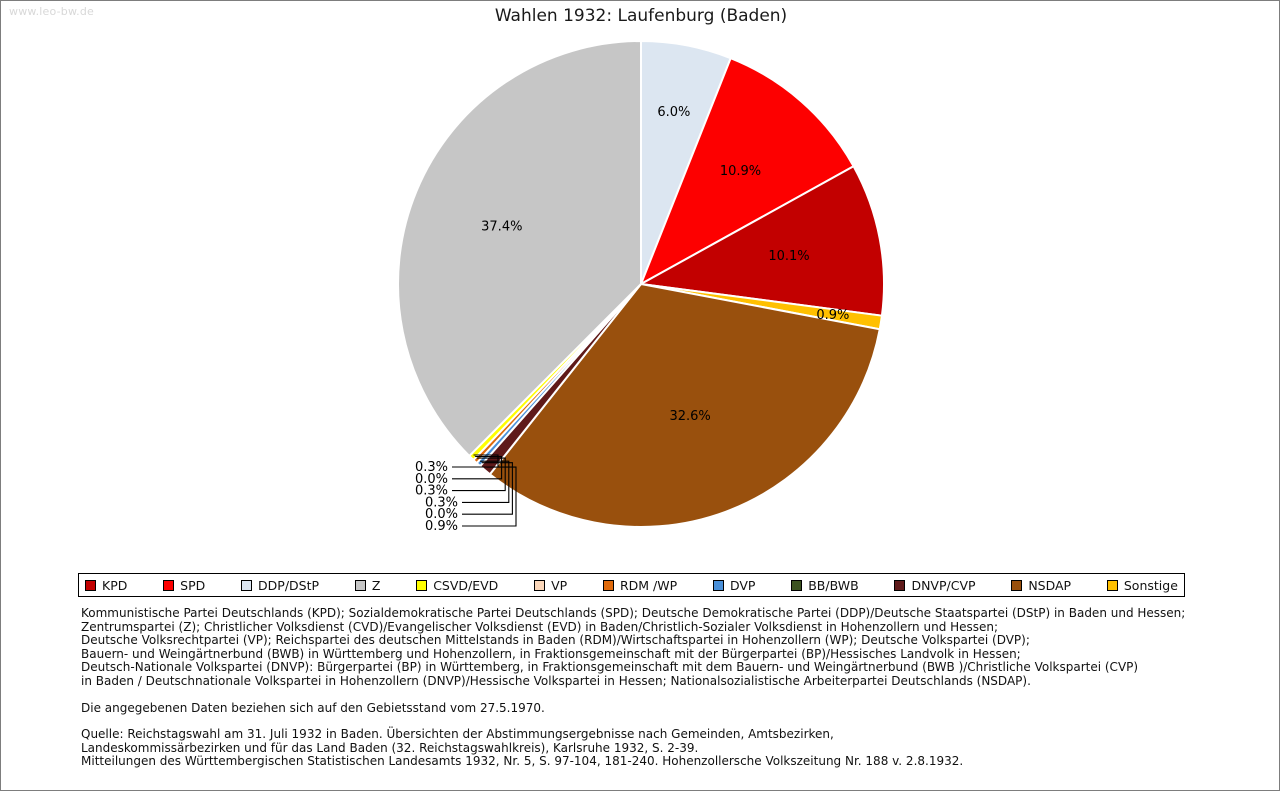 The height and width of the screenshot is (791, 1280). Describe the element at coordinates (761, 240) in the screenshot. I see `pie-slice-kpd` at that location.